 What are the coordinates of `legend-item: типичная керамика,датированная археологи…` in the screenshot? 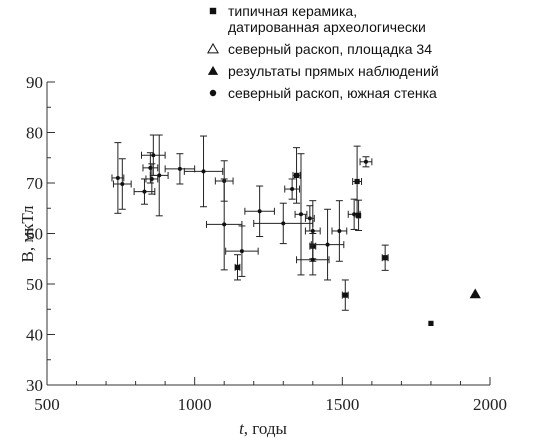 It's located at (317, 19).